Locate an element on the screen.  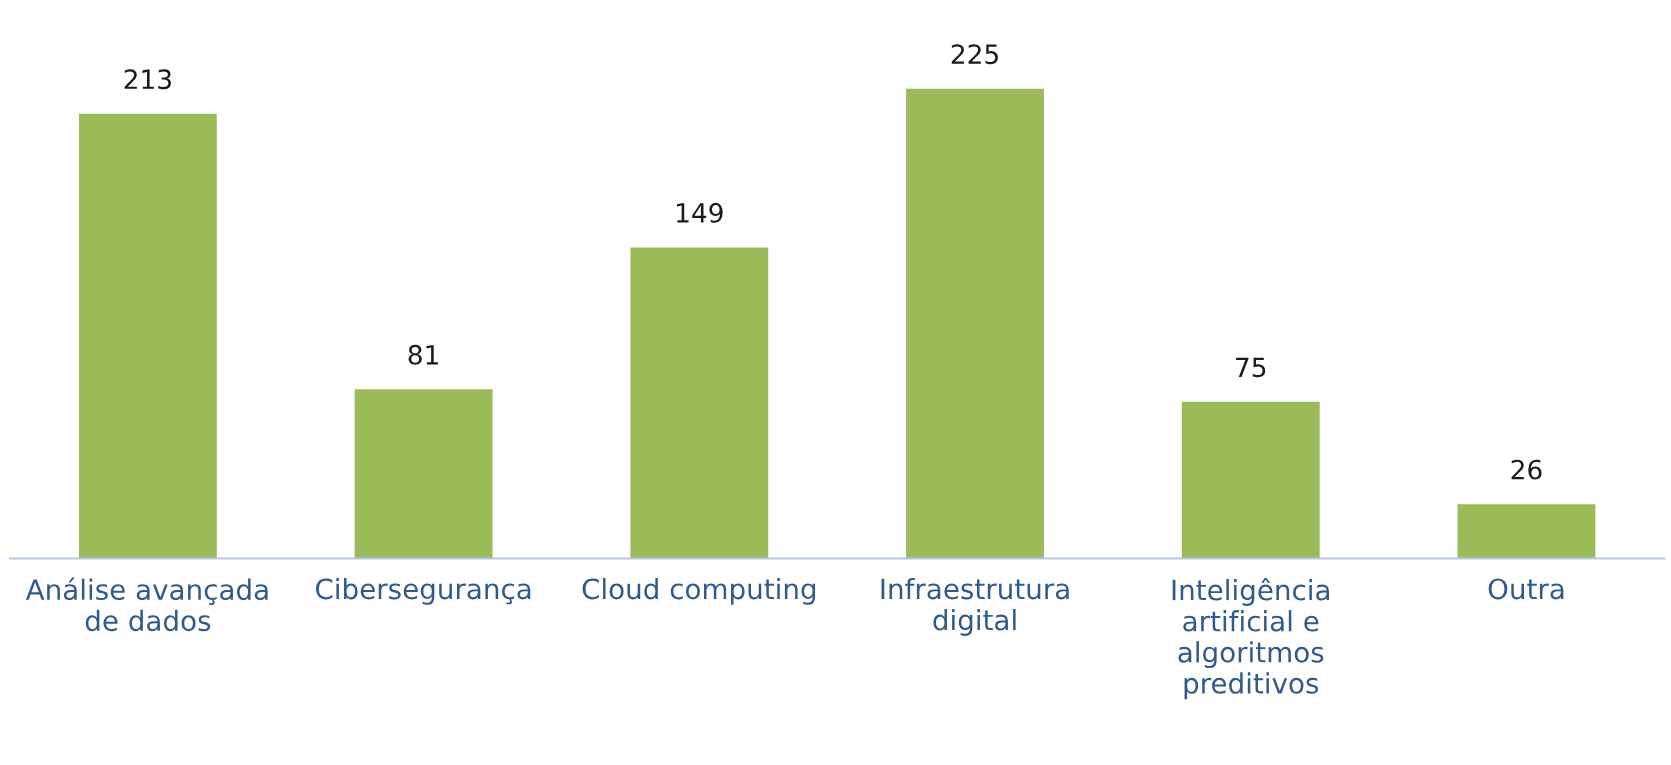
data-label: 149 is located at coordinates (700, 212).